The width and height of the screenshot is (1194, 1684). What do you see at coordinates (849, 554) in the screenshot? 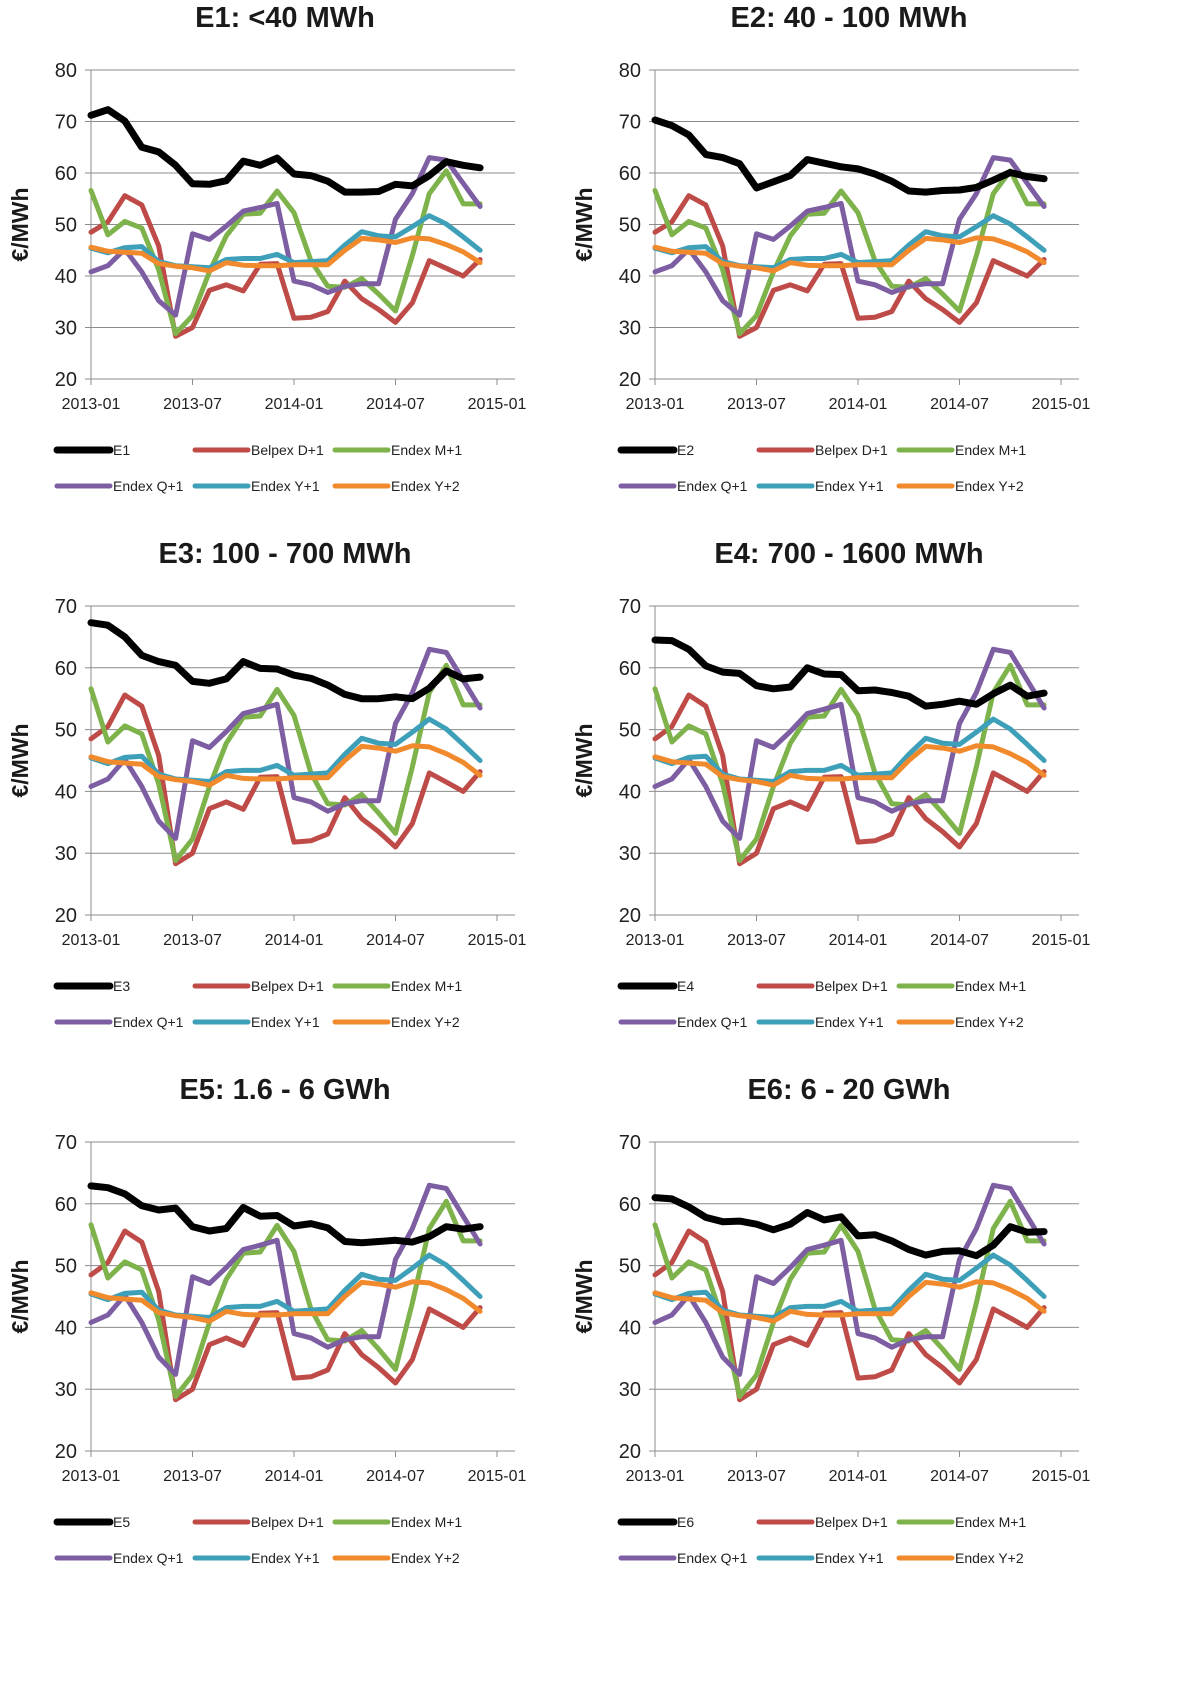
I see `chart-title: E4: 700 - 1600 MWh` at bounding box center [849, 554].